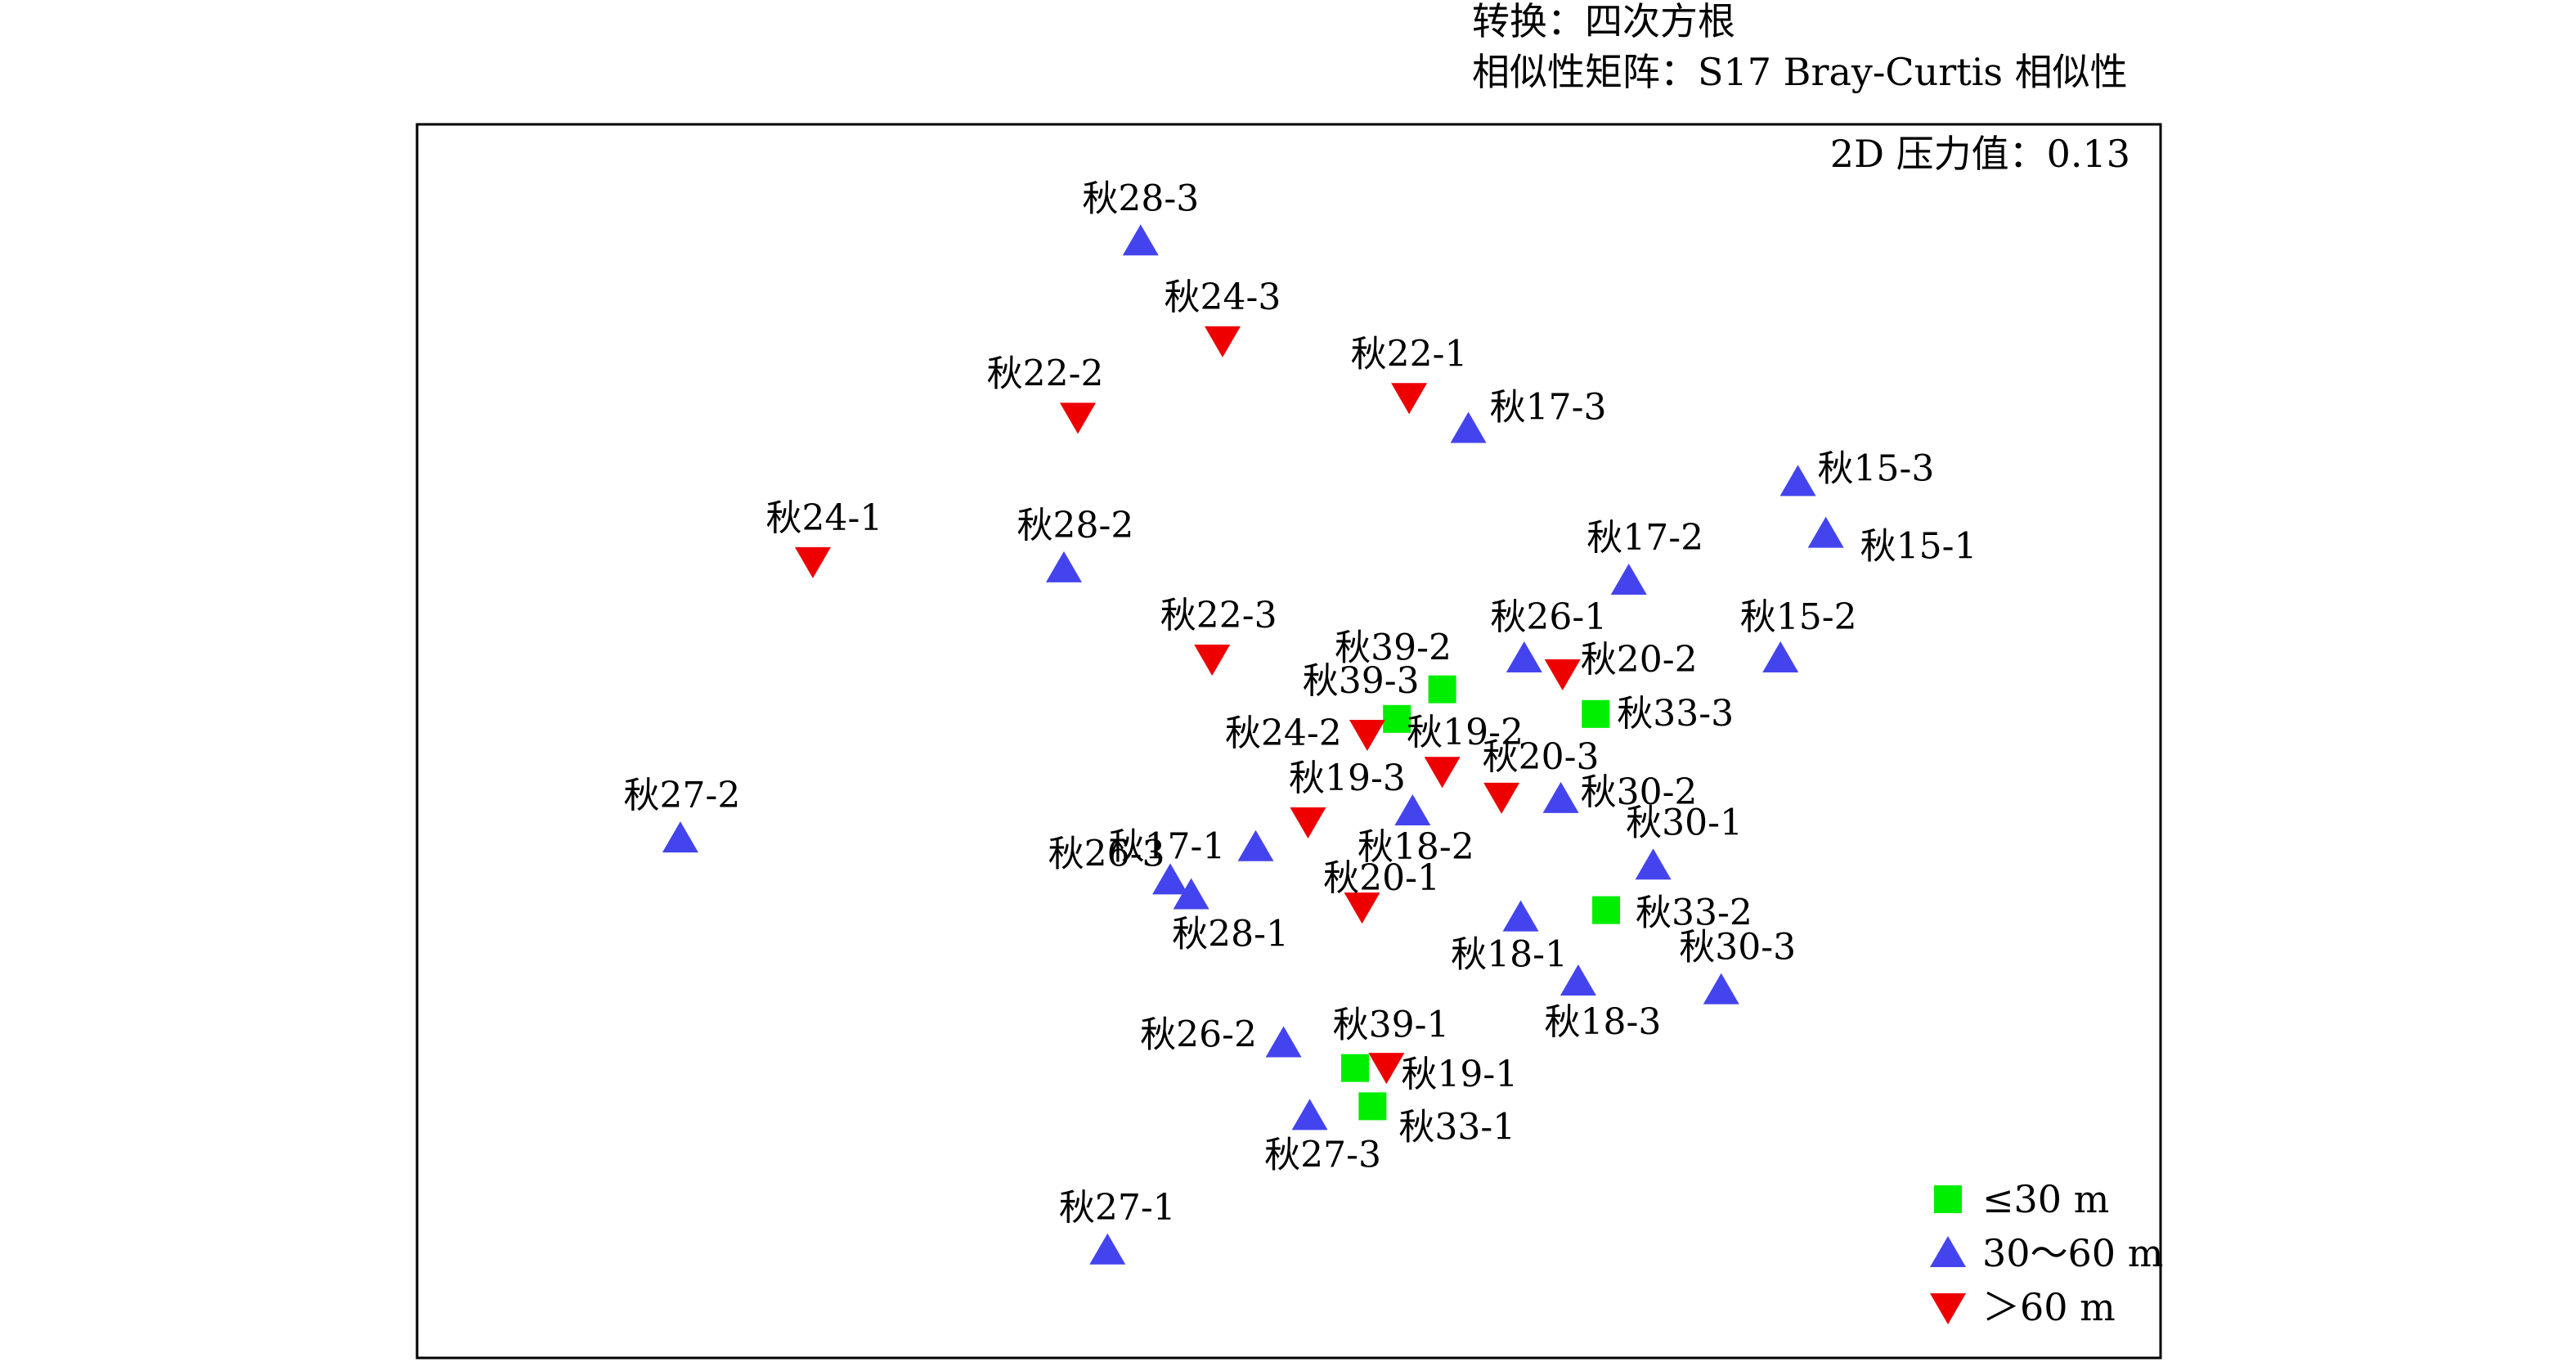 This screenshot has width=2576, height=1362. Describe the element at coordinates (1410, 354) in the screenshot. I see `point-label: 秋22-1` at that location.